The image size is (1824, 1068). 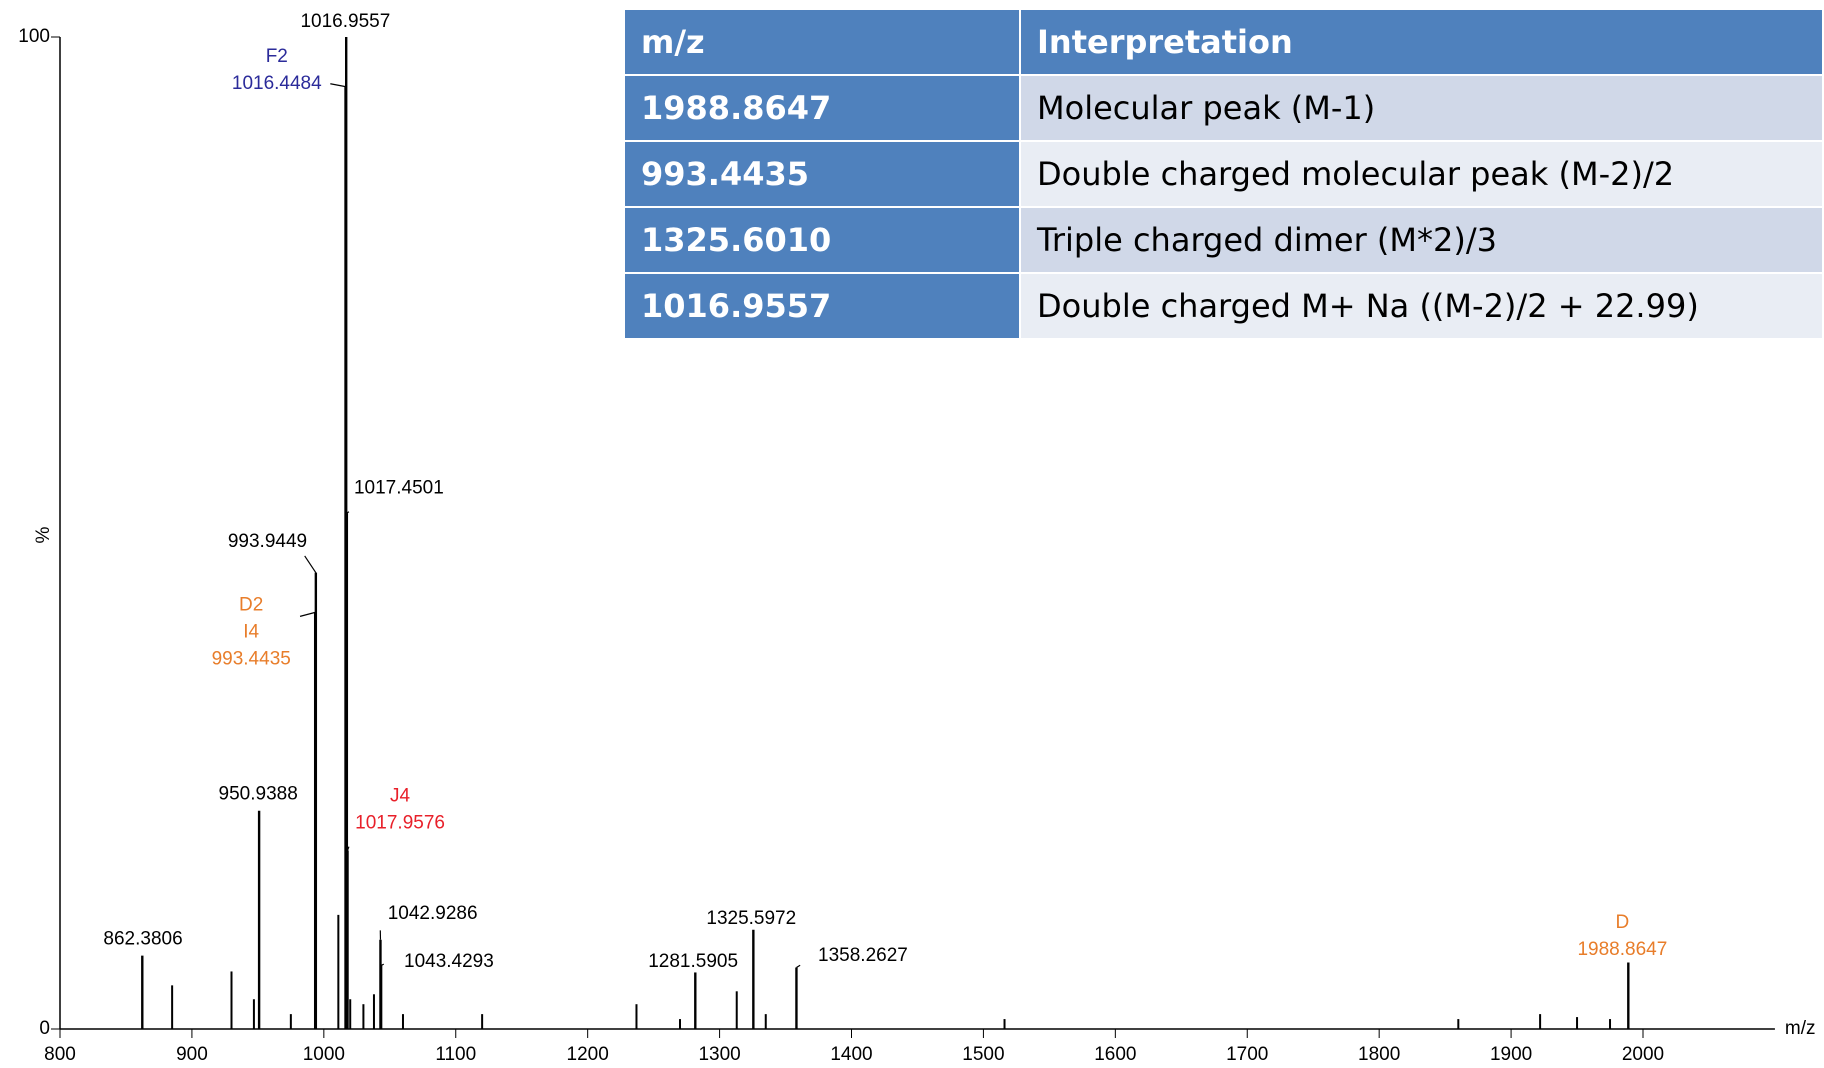 What do you see at coordinates (192, 1054) in the screenshot?
I see `x-tick-label: 900` at bounding box center [192, 1054].